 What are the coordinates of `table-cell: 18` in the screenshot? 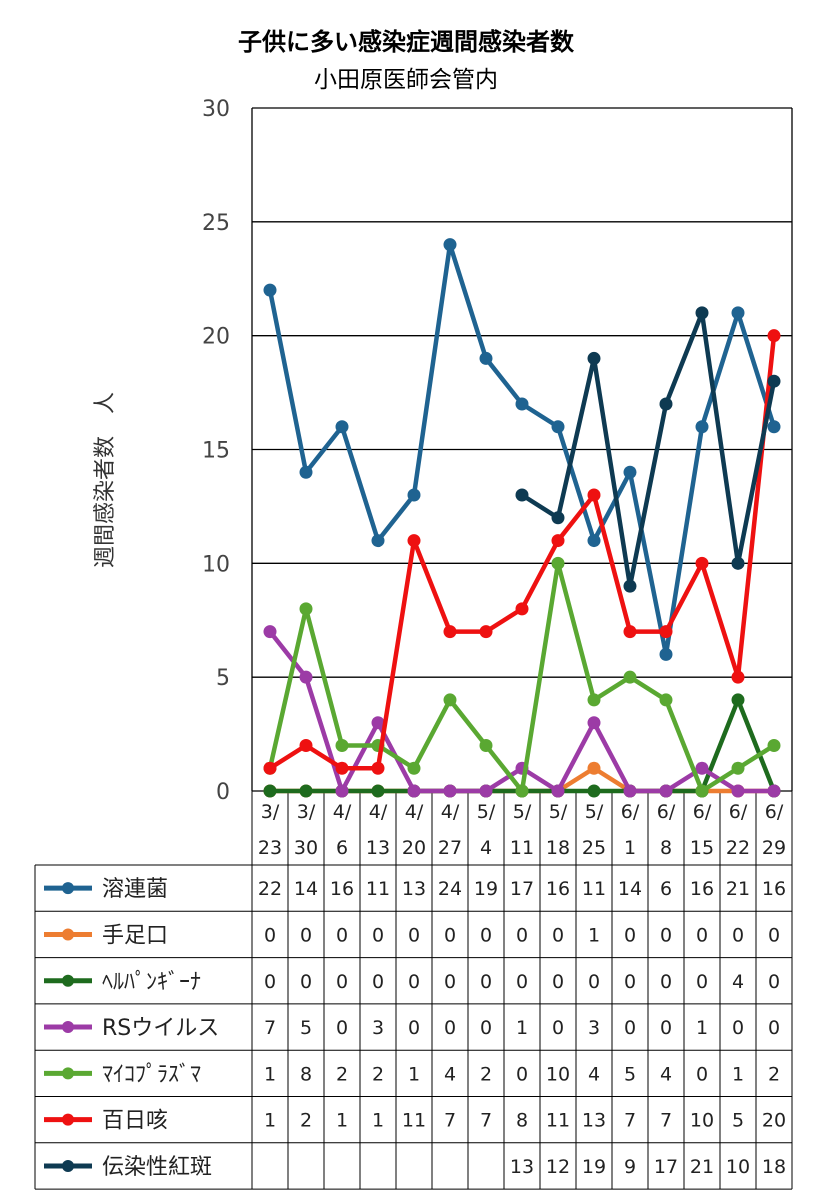 It's located at (774, 1167).